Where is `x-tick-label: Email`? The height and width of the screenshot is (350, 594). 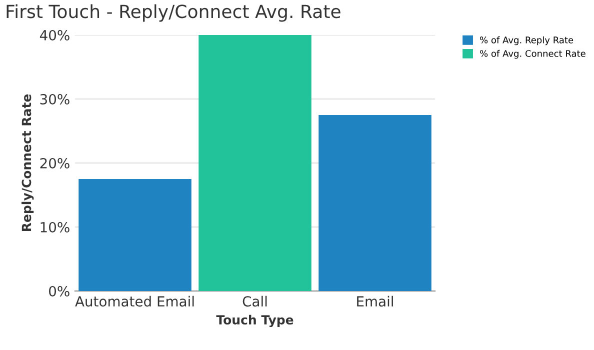 x-tick-label: Email is located at coordinates (375, 301).